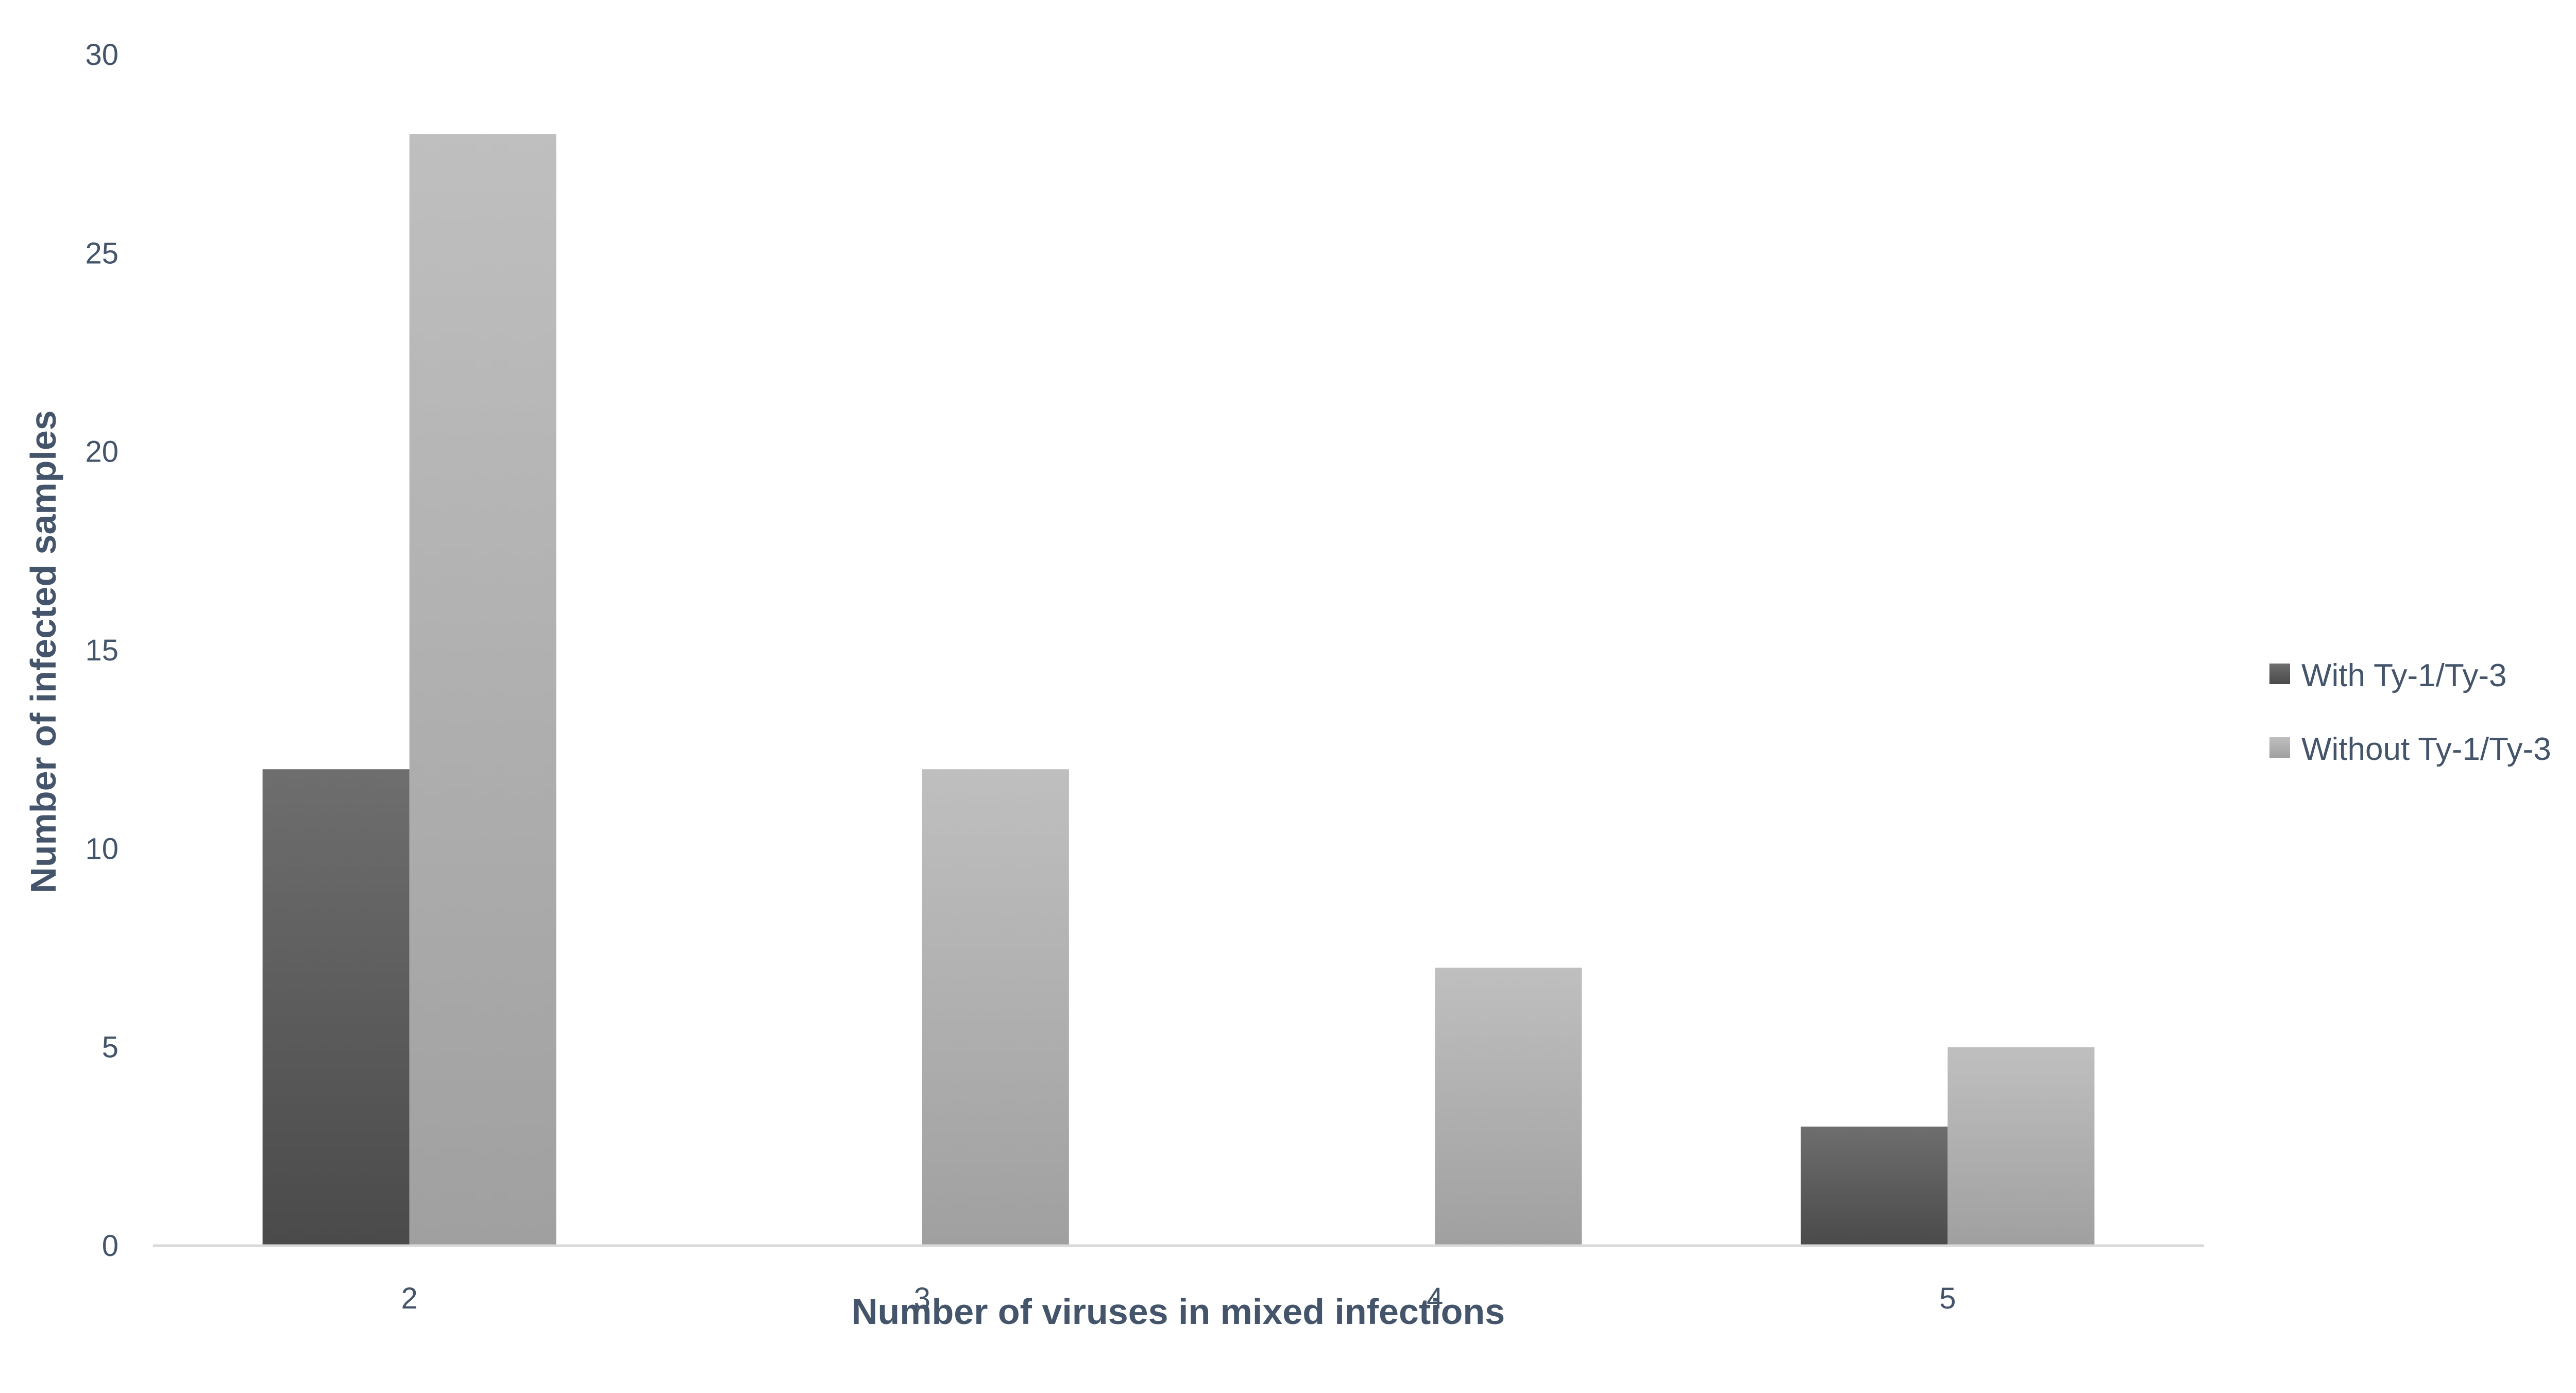 This screenshot has width=2576, height=1393. I want to click on y-axis-title: Number of infected samples, so click(43, 651).